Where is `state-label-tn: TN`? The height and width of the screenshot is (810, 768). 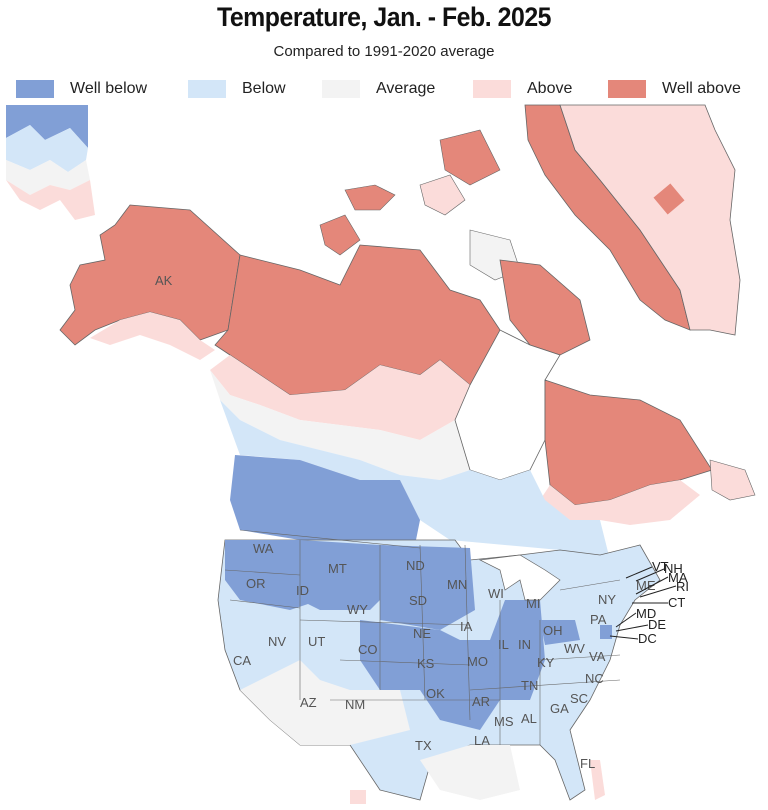 state-label-tn: TN is located at coordinates (529, 685).